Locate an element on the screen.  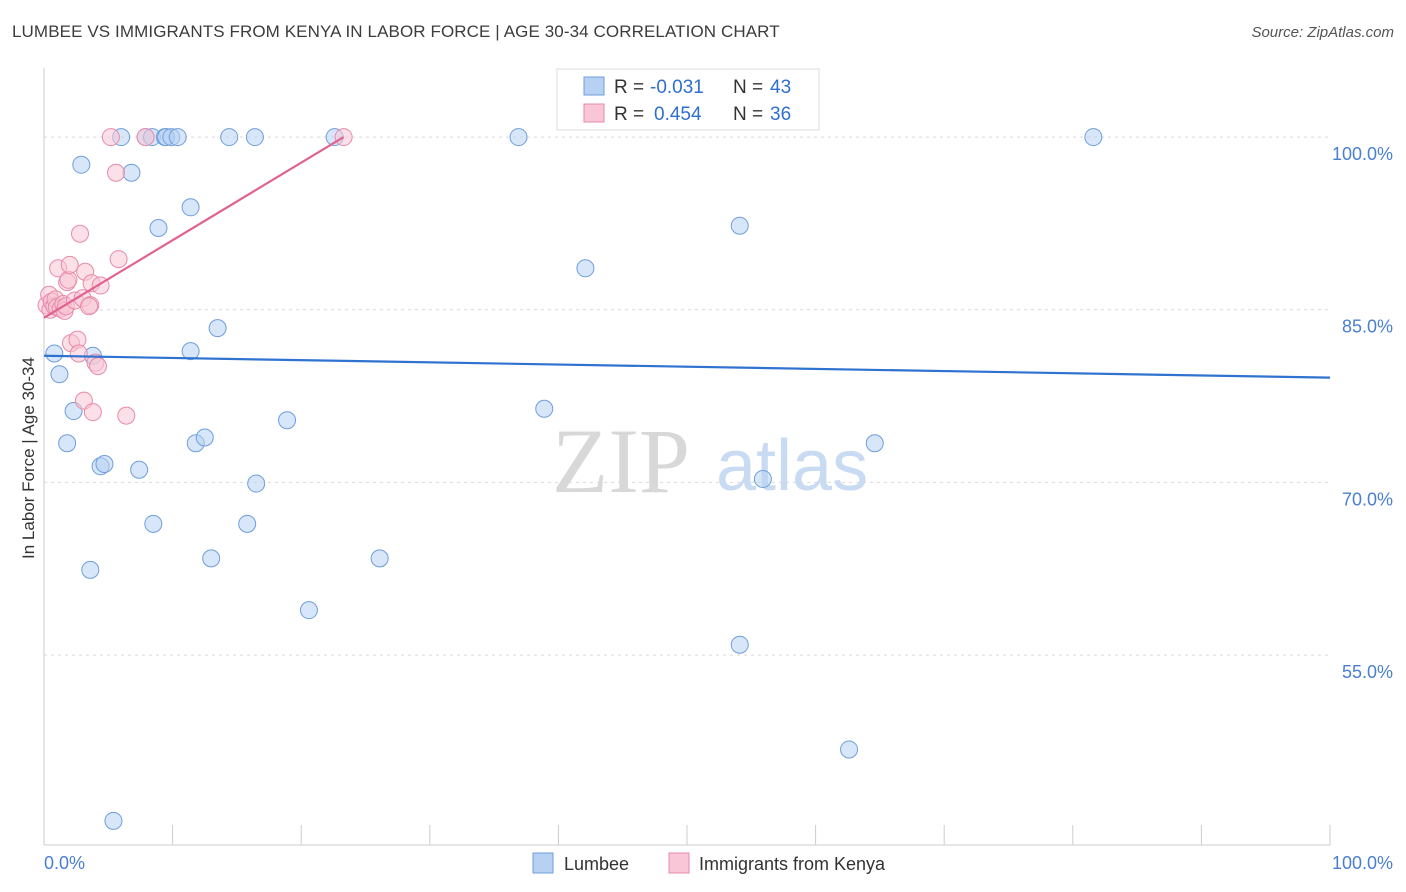
stats-r-value-kenya: 0.454 is located at coordinates (678, 114).